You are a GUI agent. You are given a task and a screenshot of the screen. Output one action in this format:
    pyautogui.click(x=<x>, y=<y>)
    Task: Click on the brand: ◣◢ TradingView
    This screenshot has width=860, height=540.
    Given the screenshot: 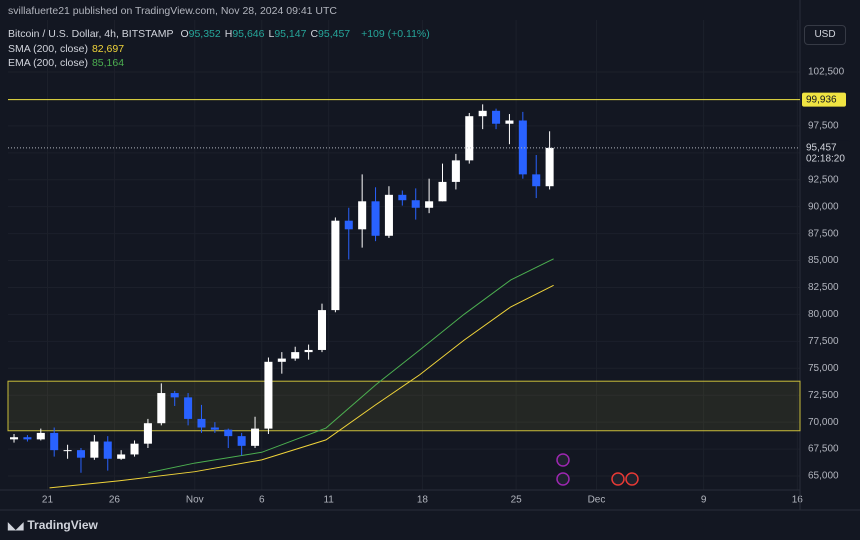 What is the action you would take?
    pyautogui.click(x=53, y=525)
    